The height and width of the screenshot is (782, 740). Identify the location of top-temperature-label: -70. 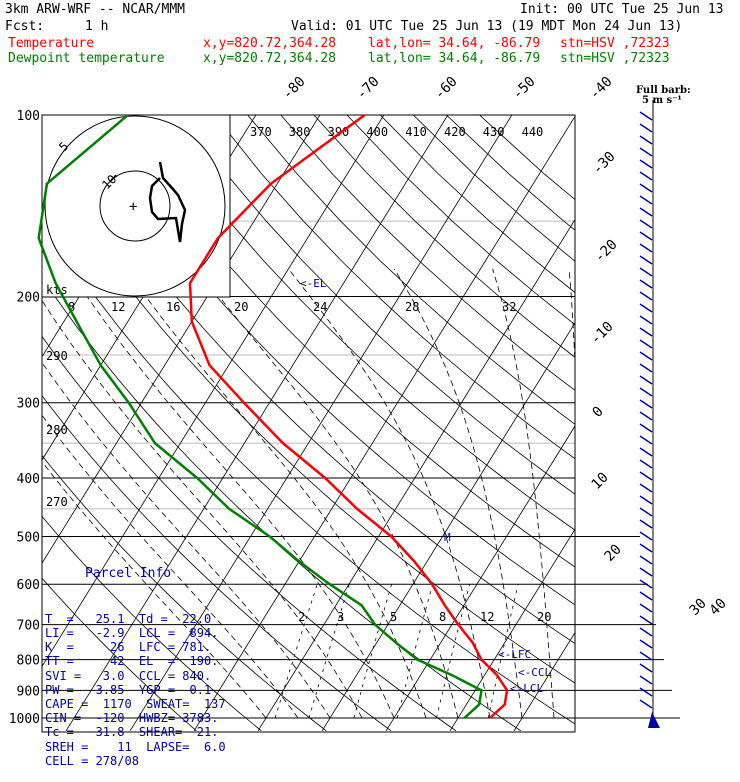
(368, 88).